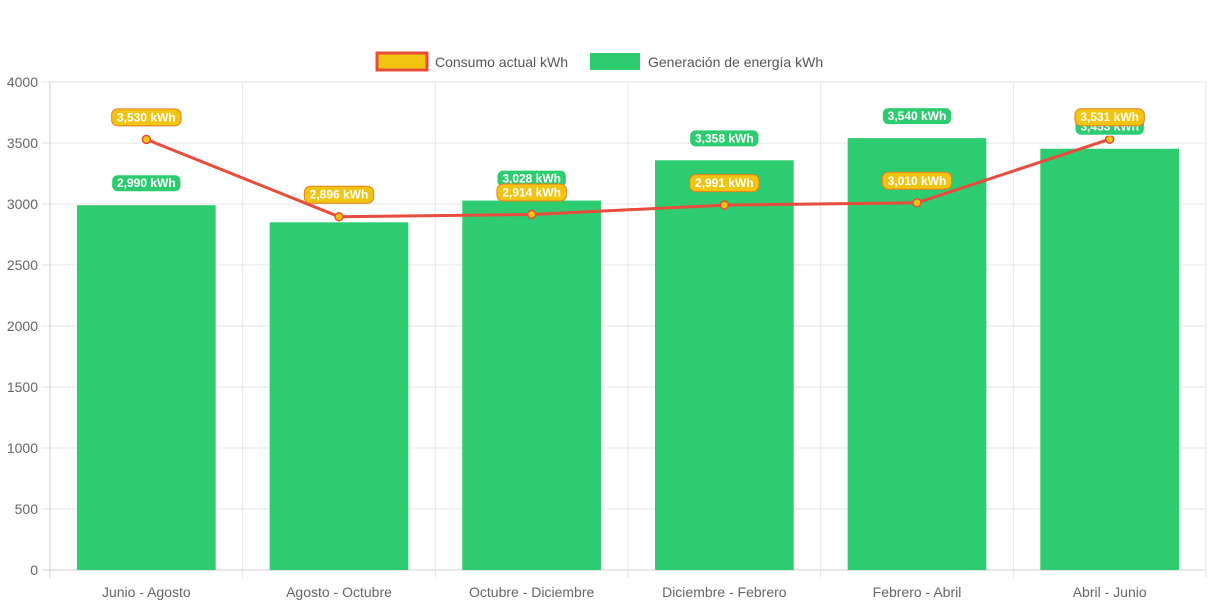 This screenshot has width=1213, height=606. I want to click on data-label-text: 3,530 kWh, so click(146, 117).